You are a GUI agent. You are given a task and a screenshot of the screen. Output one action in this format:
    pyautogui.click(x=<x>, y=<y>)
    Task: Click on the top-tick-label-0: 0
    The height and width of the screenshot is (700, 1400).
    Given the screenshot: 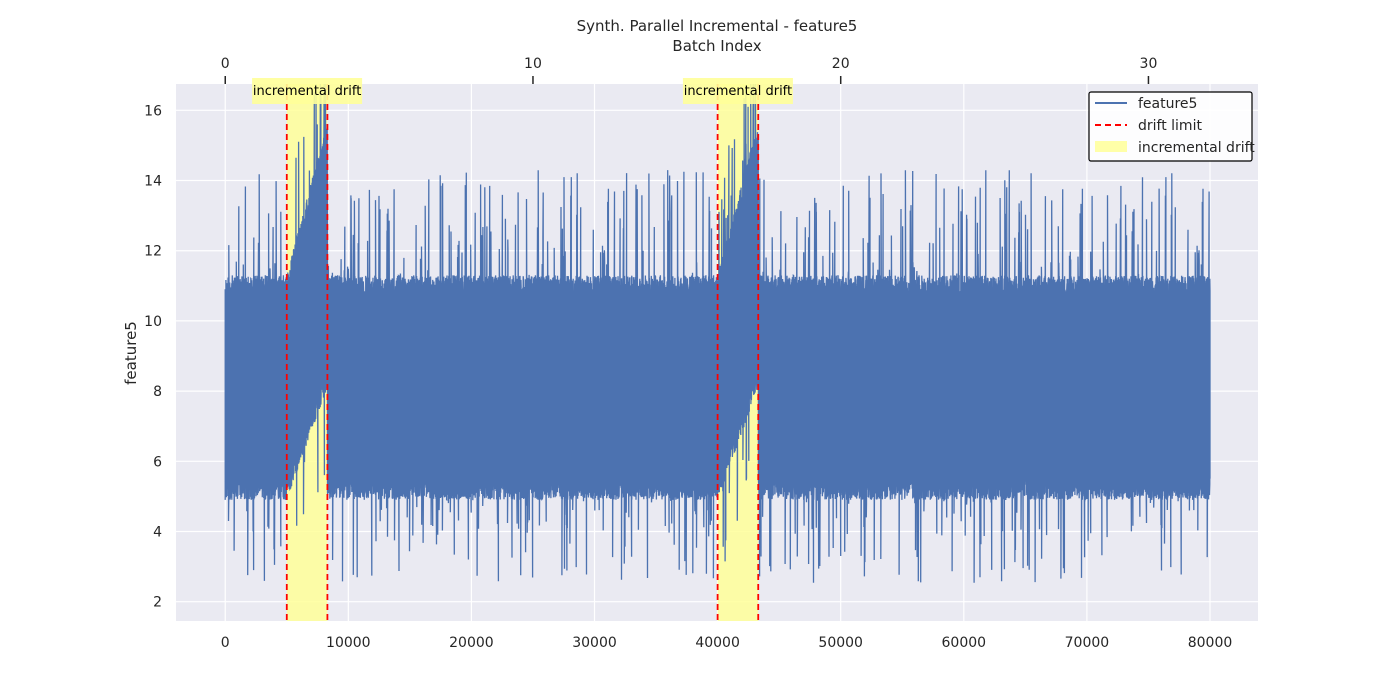 What is the action you would take?
    pyautogui.click(x=225, y=64)
    